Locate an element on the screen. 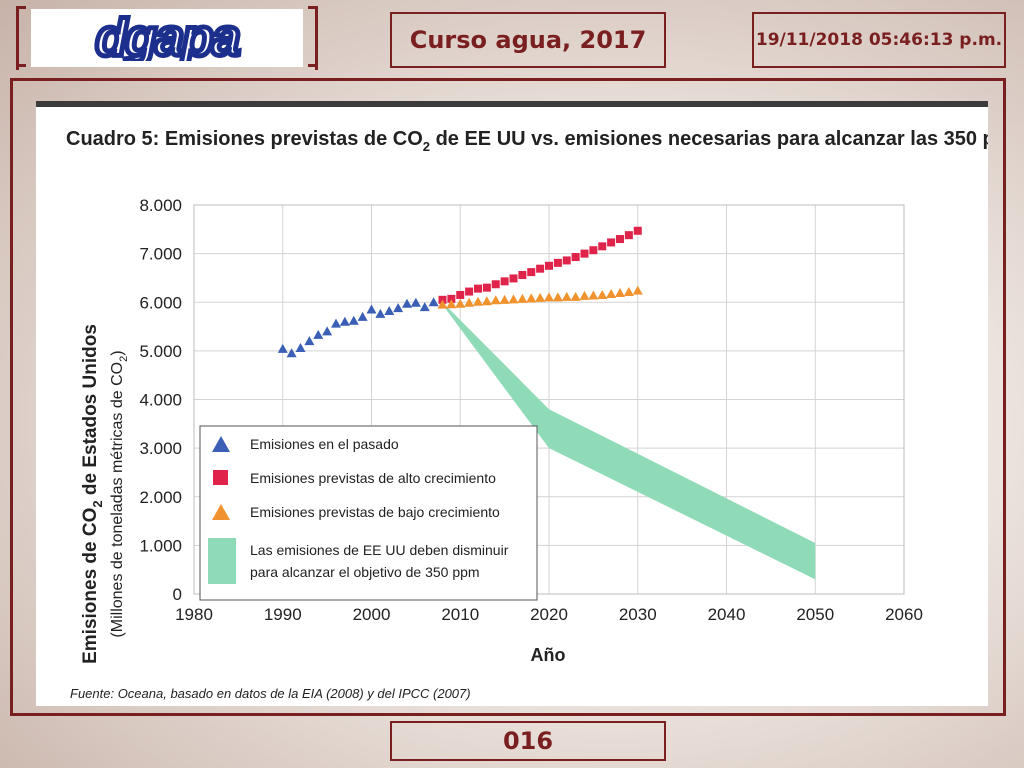 This screenshot has height=768, width=1024. dgapa-logo-graphic: dgapa is located at coordinates (168, 38).